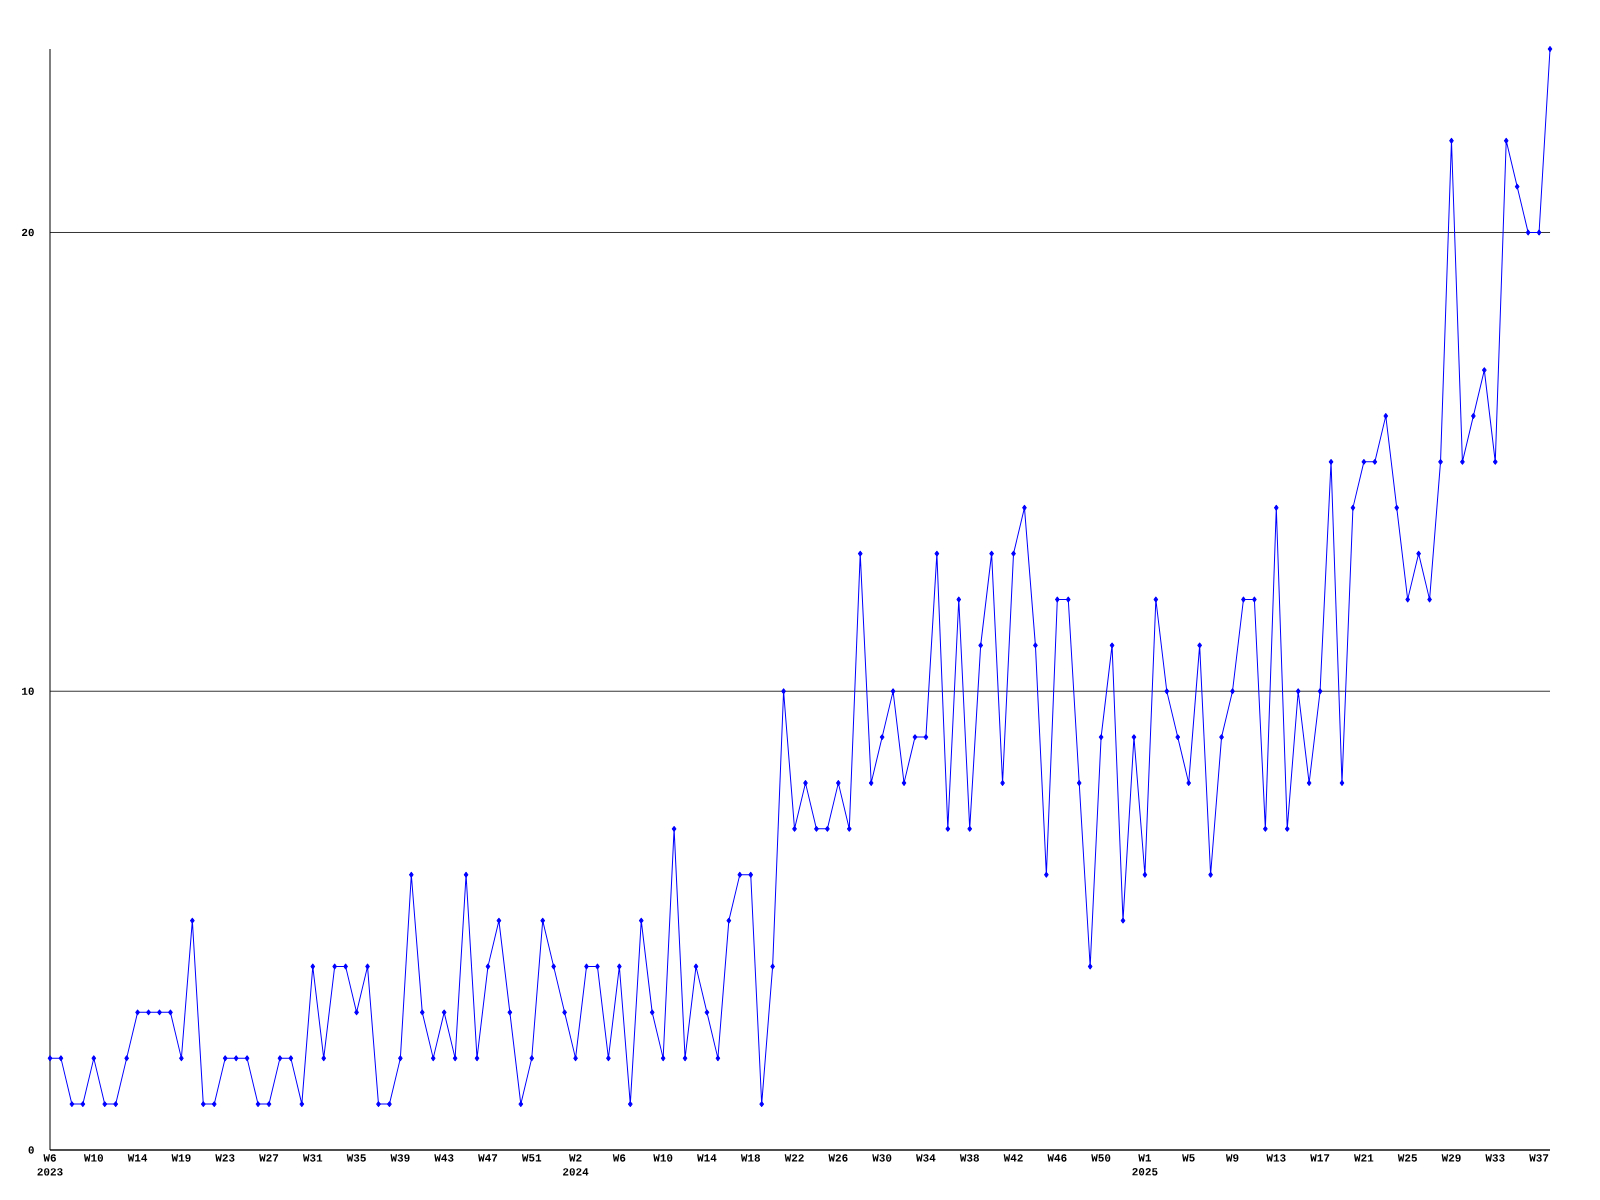  Describe the element at coordinates (576, 1165) in the screenshot. I see `x-tick-label: W2 2024` at that location.